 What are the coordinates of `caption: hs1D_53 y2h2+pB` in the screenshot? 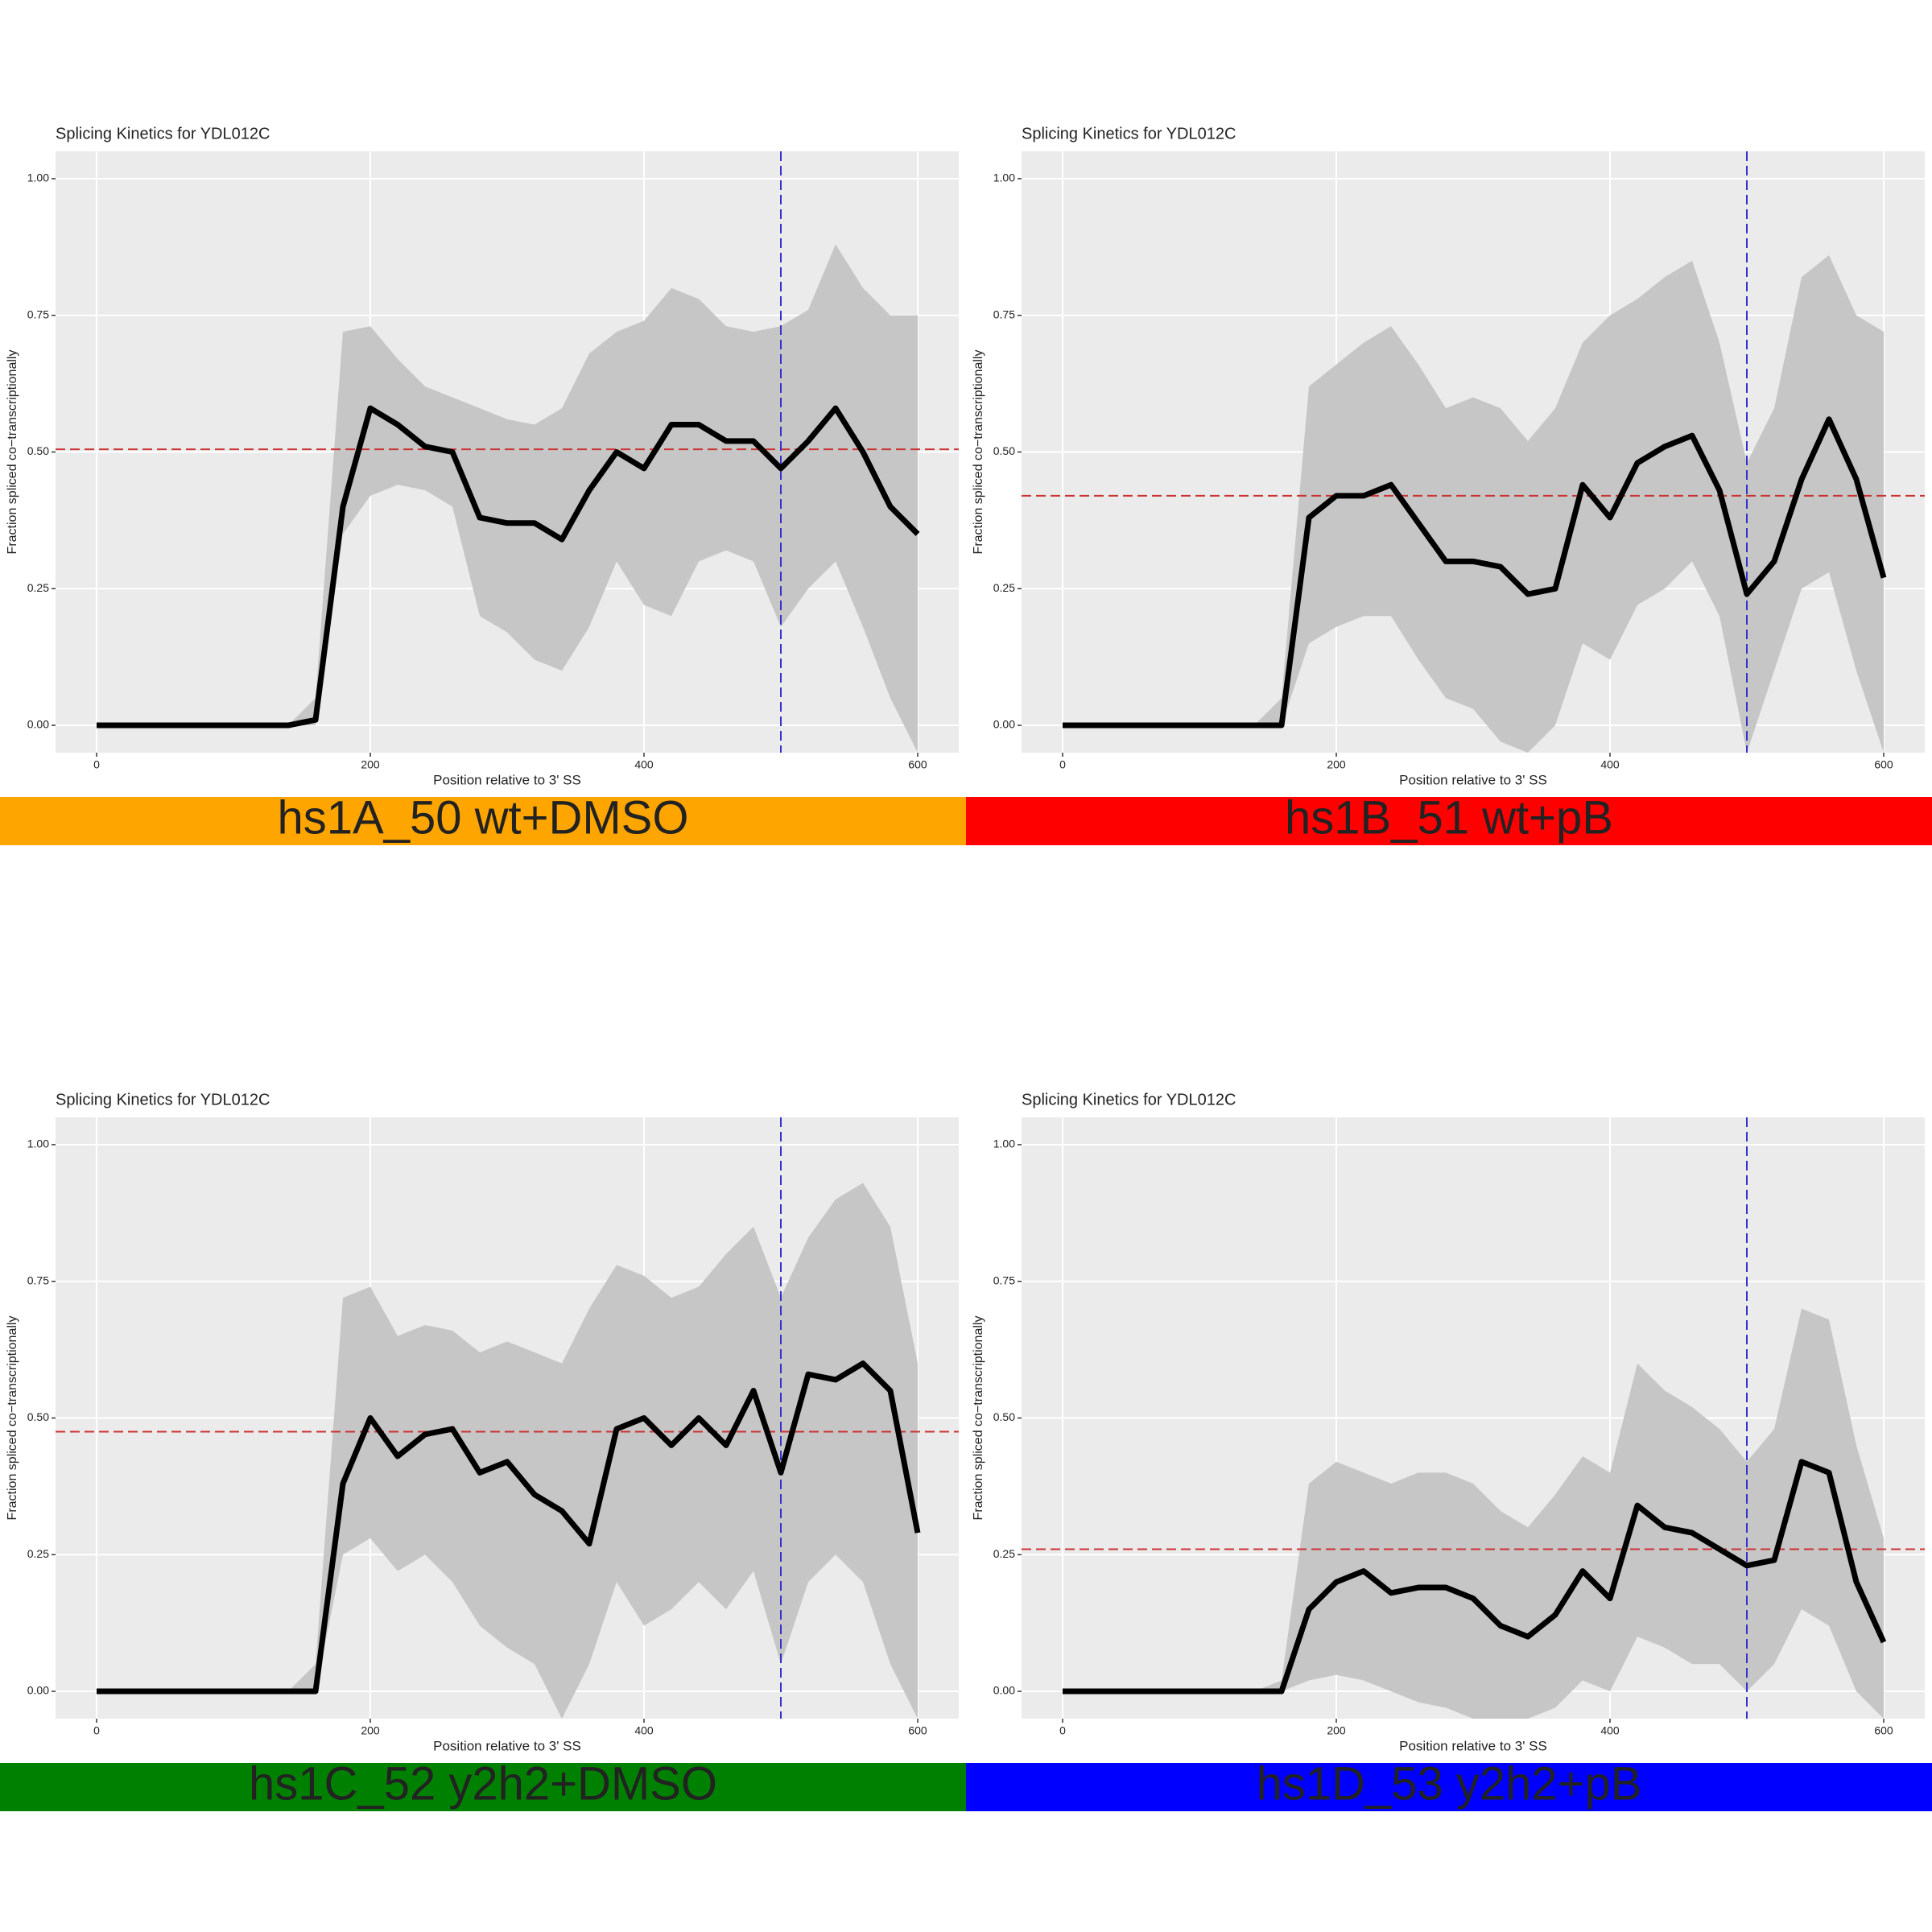 It's located at (1449, 1783).